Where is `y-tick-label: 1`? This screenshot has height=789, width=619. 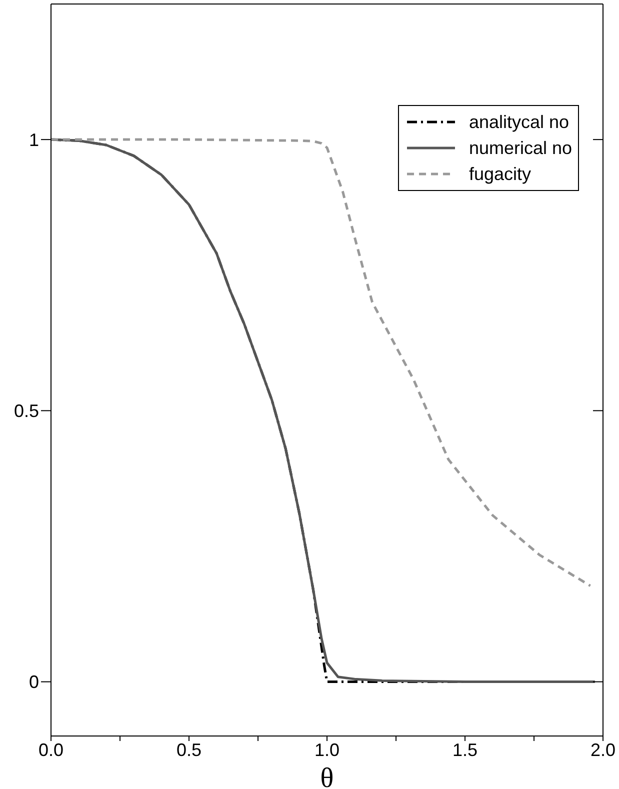 y-tick-label: 1 is located at coordinates (33, 140).